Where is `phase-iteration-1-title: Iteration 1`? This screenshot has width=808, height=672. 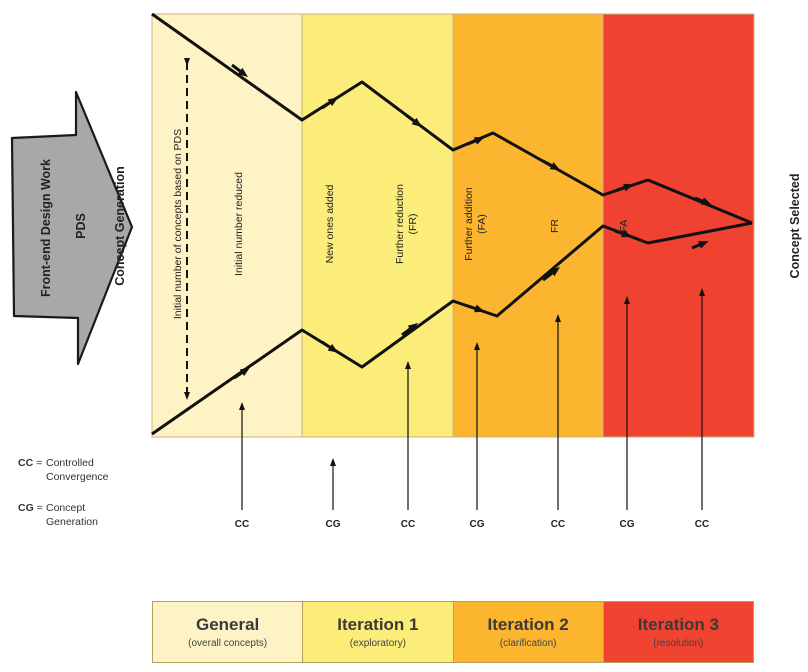 phase-iteration-1-title: Iteration 1 is located at coordinates (378, 624).